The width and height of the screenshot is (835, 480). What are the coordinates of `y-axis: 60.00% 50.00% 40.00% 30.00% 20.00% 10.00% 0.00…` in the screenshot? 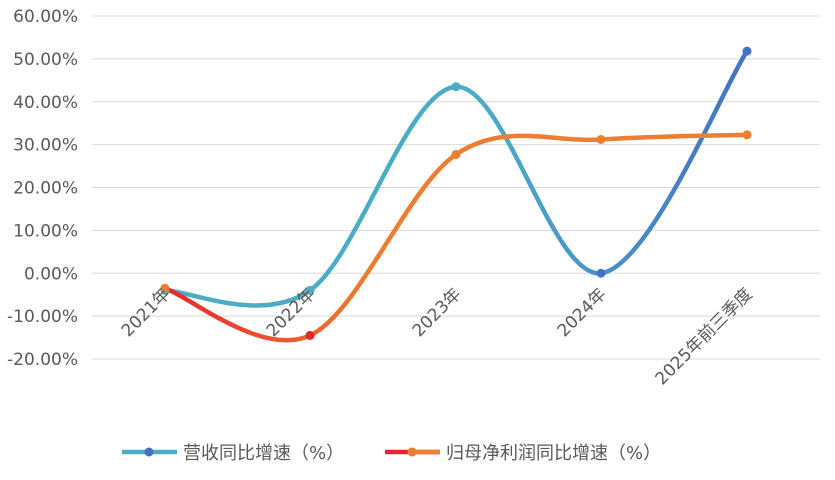 It's located at (42, 188).